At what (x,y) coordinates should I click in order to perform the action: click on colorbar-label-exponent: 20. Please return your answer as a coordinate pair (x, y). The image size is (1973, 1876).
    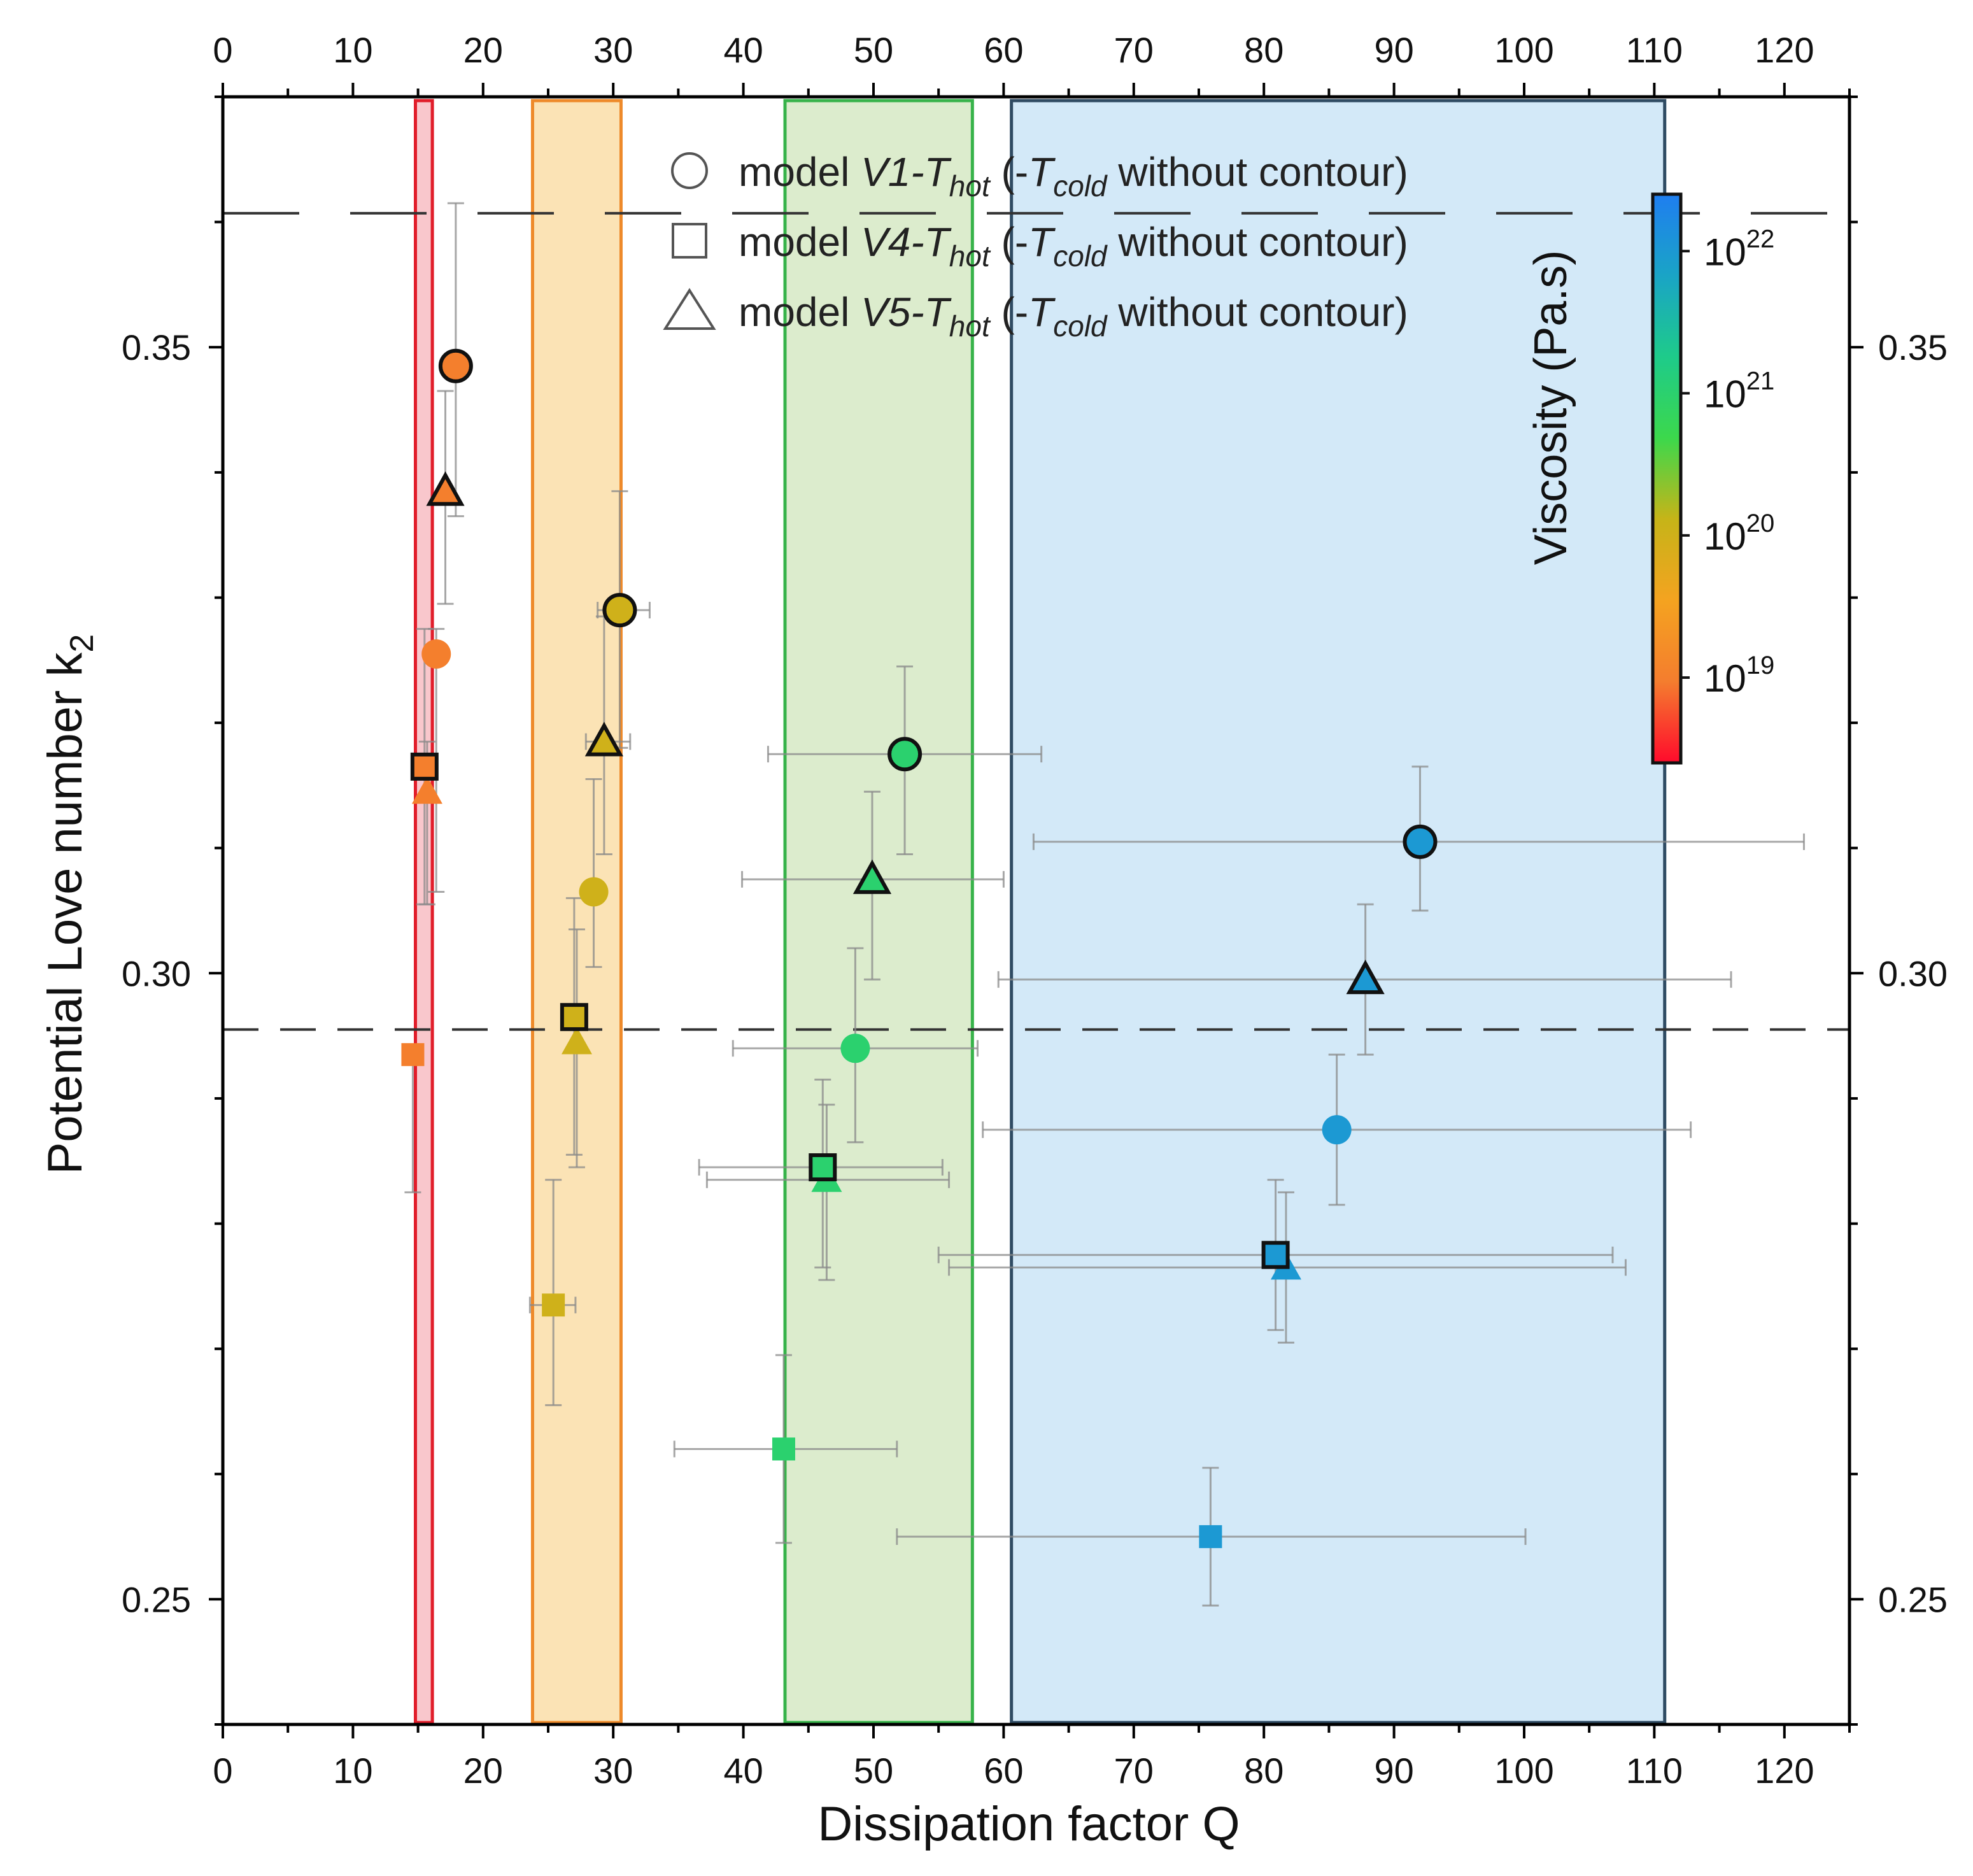
    Looking at the image, I should click on (1761, 523).